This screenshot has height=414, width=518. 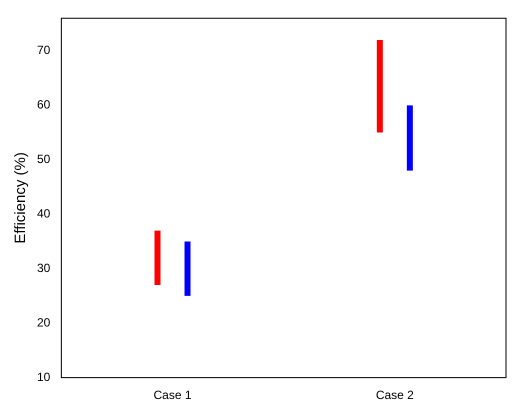 I want to click on y-tick-label: 50, so click(x=43, y=159).